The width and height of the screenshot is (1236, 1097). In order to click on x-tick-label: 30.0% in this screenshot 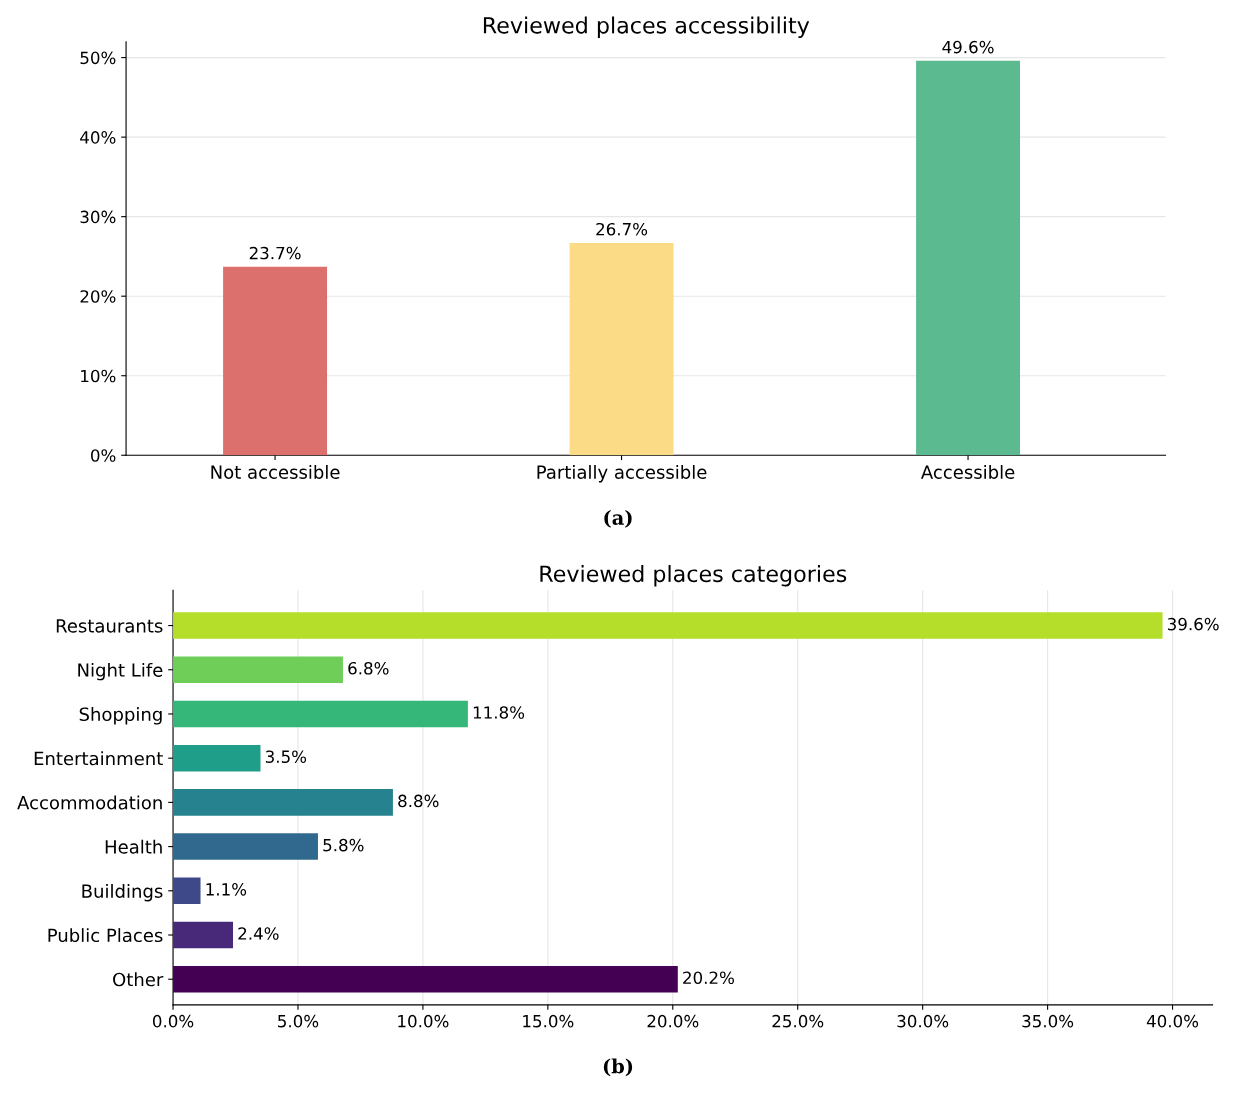, I will do `click(923, 1021)`.